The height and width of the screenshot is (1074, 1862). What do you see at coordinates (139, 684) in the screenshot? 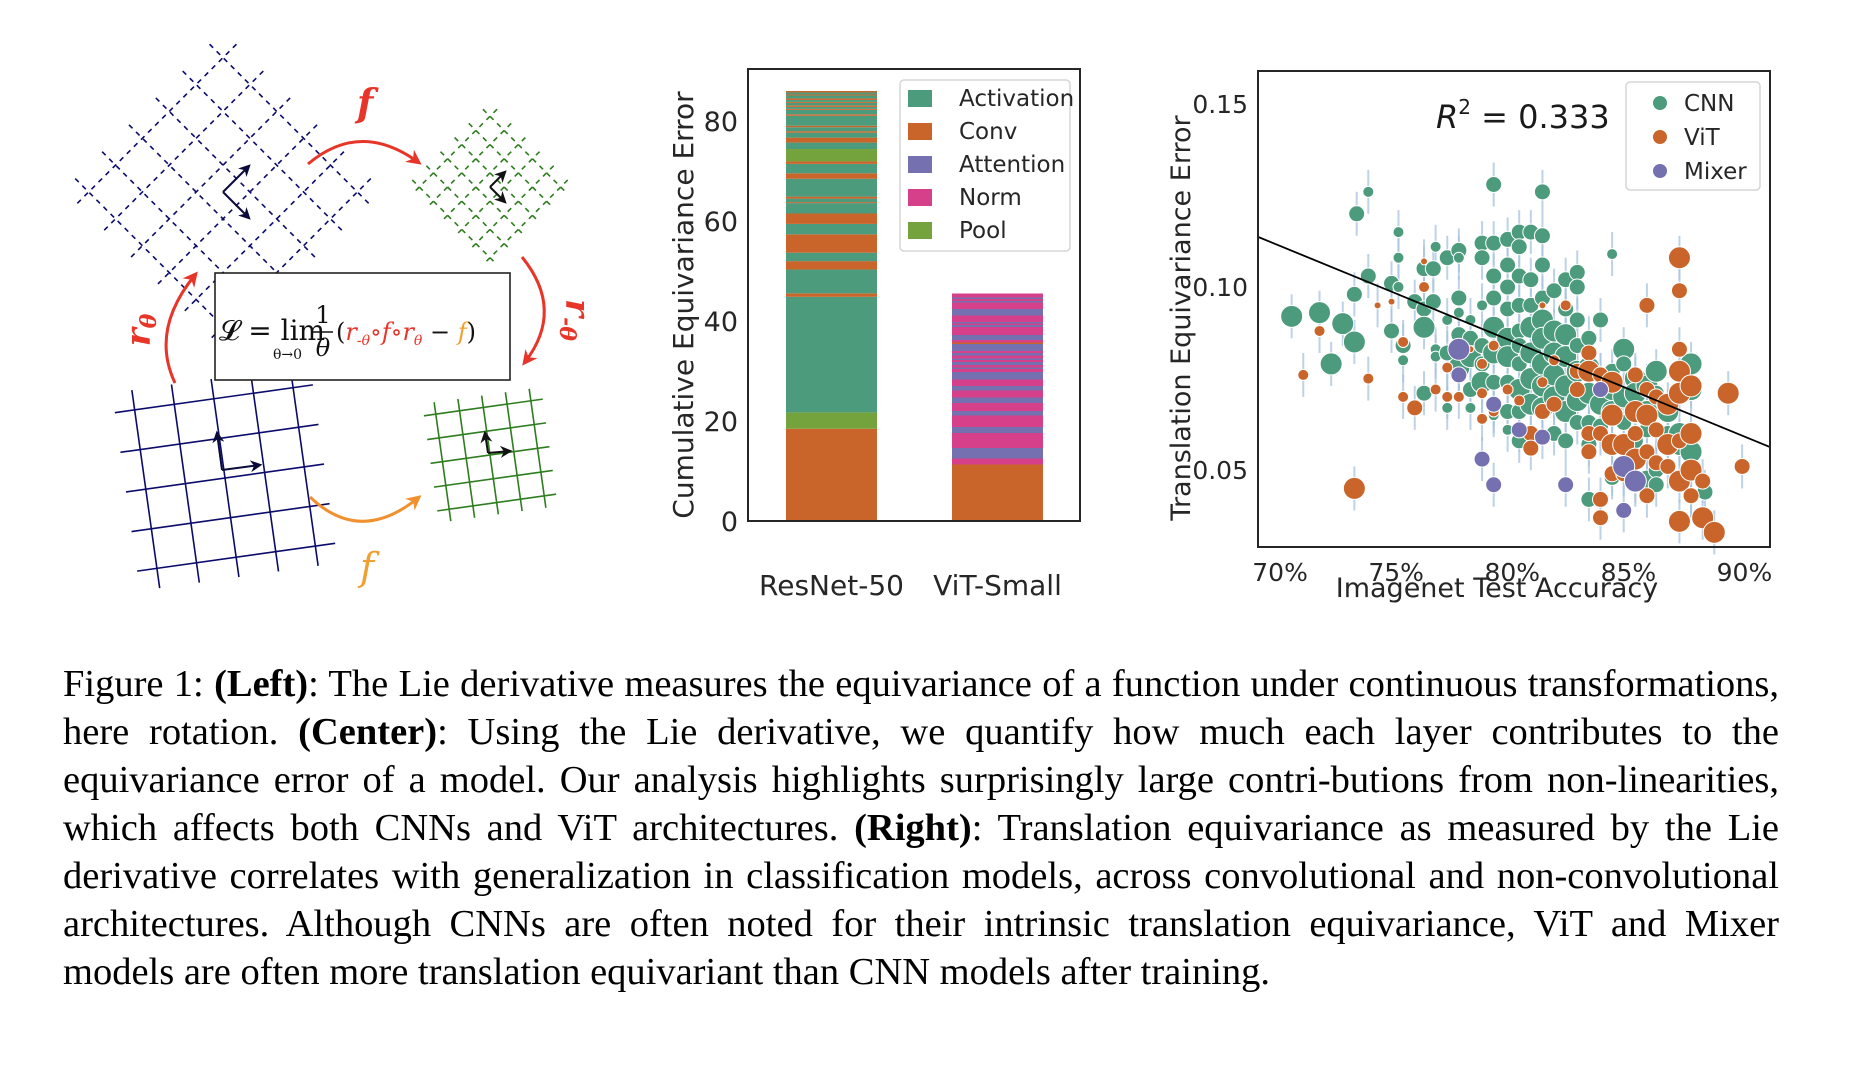
I see `caption-label: Figure 1:` at bounding box center [139, 684].